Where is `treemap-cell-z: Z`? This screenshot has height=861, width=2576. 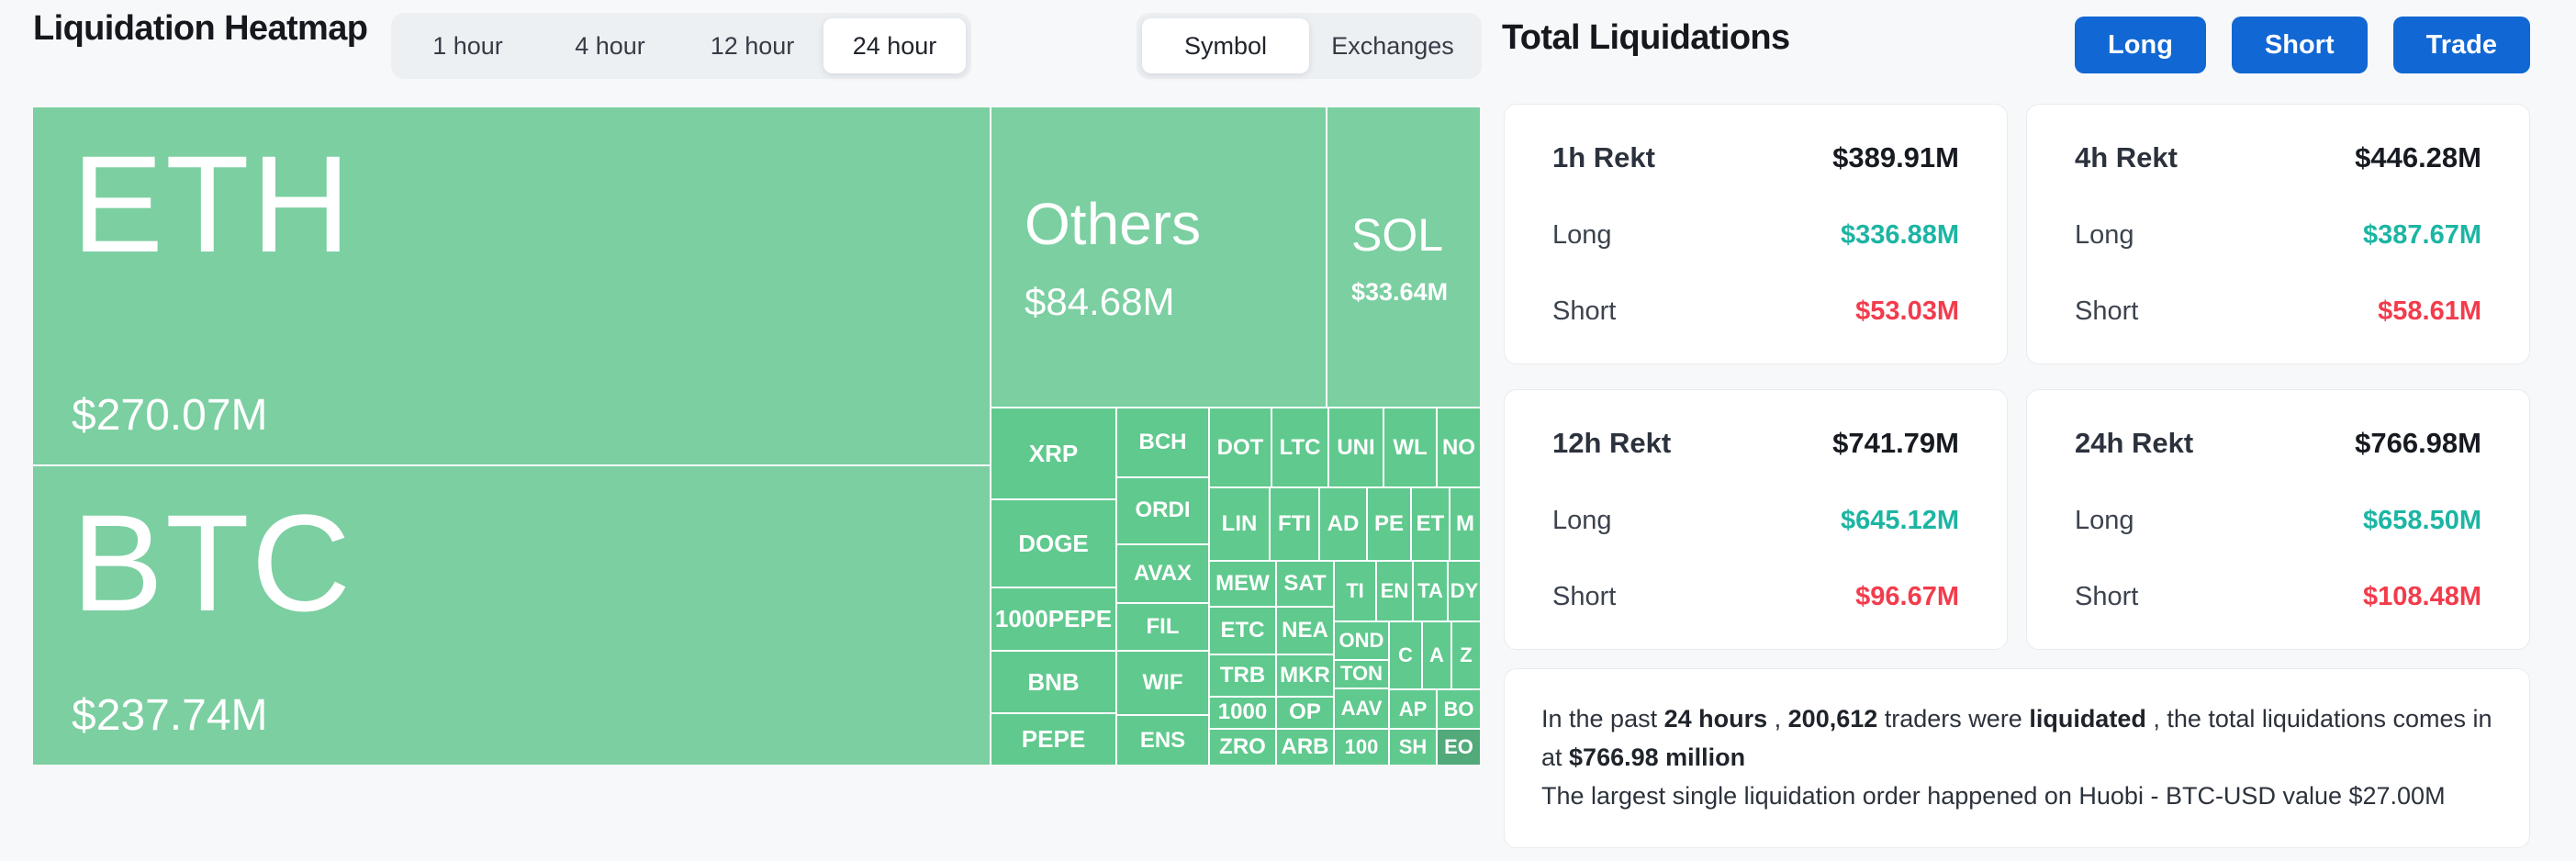 treemap-cell-z: Z is located at coordinates (1466, 654).